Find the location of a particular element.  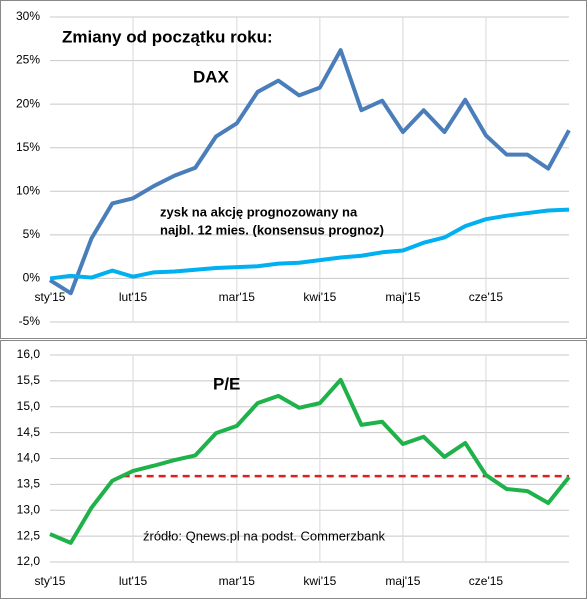

series-label: DAX is located at coordinates (211, 76).